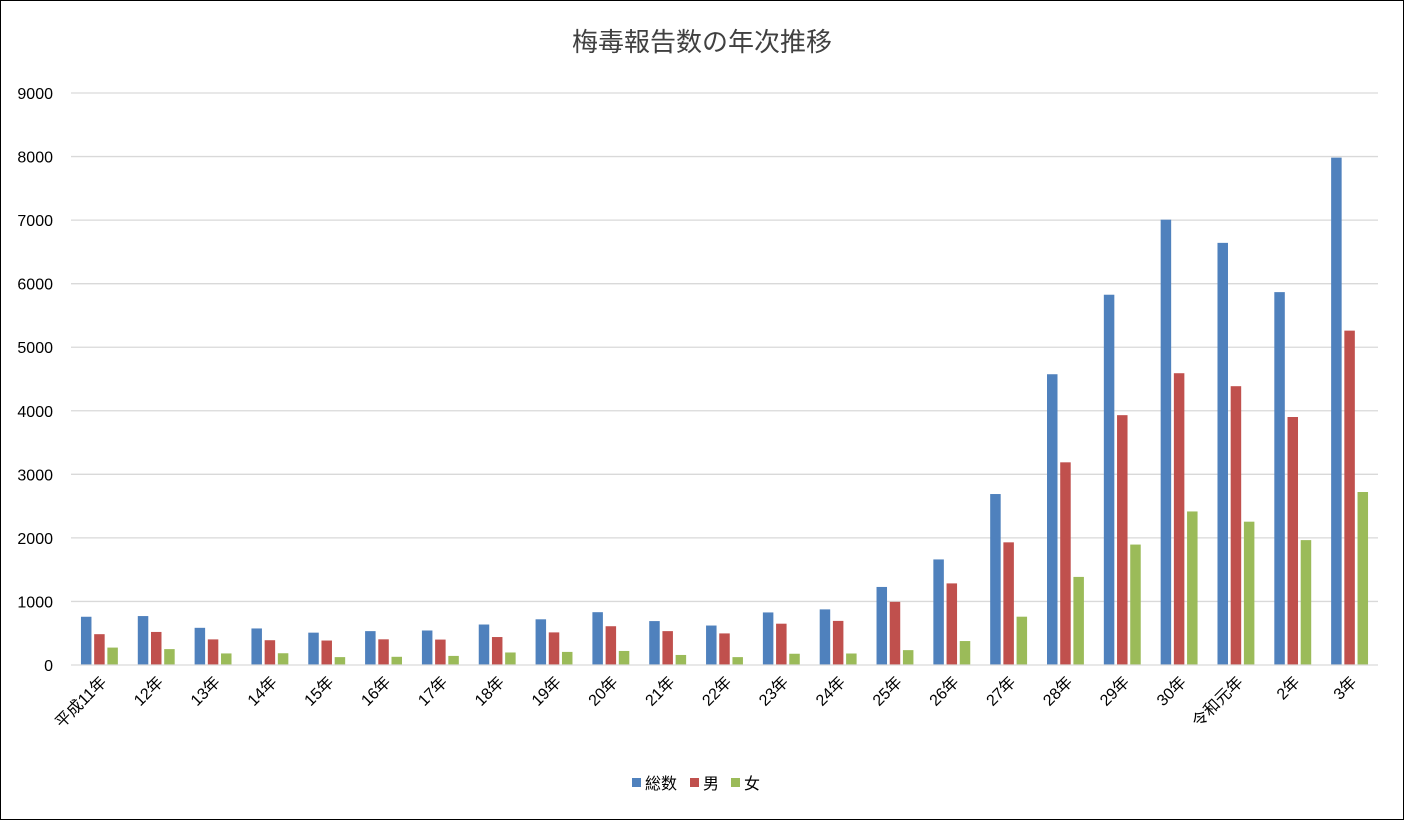 This screenshot has height=820, width=1404. Describe the element at coordinates (1288, 688) in the screenshot. I see `x-tick-label: 2年` at that location.